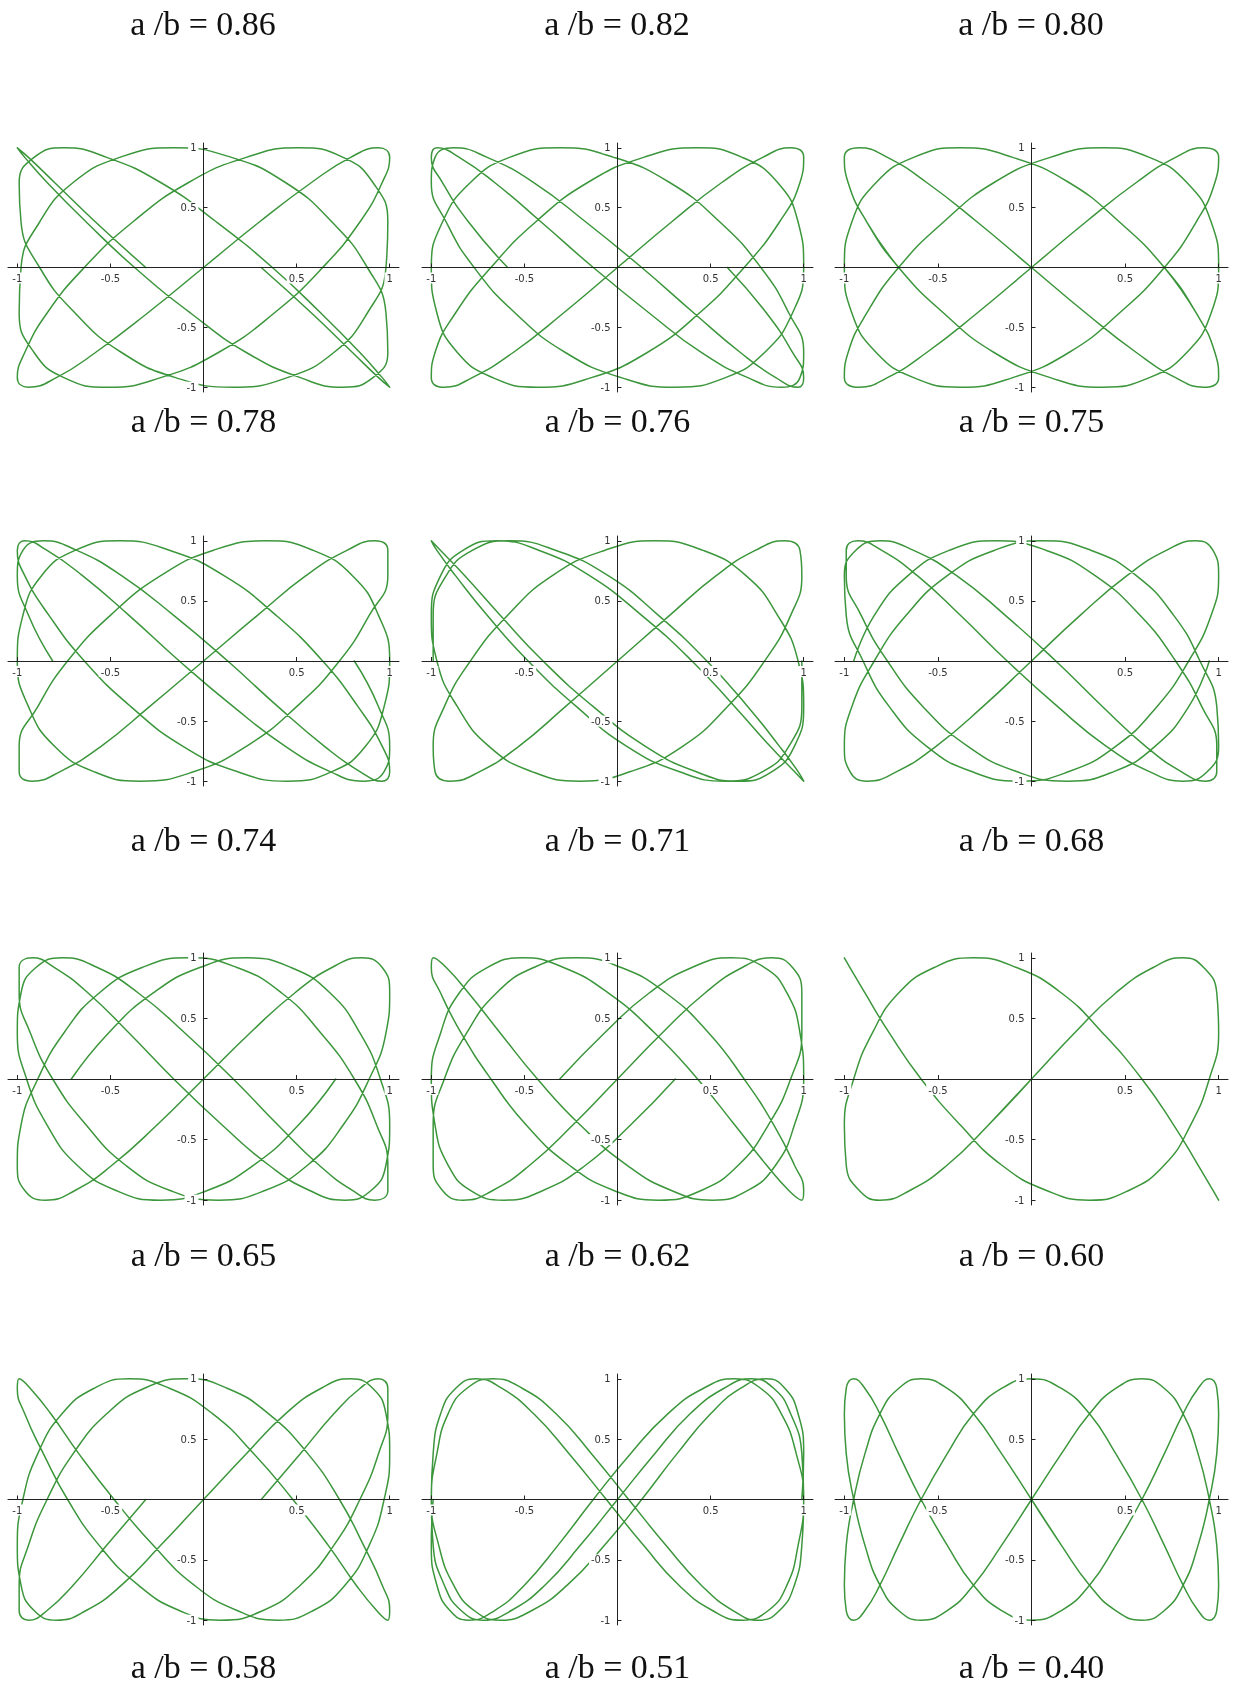 The image size is (1235, 1689). Describe the element at coordinates (617, 1254) in the screenshot. I see `text: a /b = 0.62` at that location.